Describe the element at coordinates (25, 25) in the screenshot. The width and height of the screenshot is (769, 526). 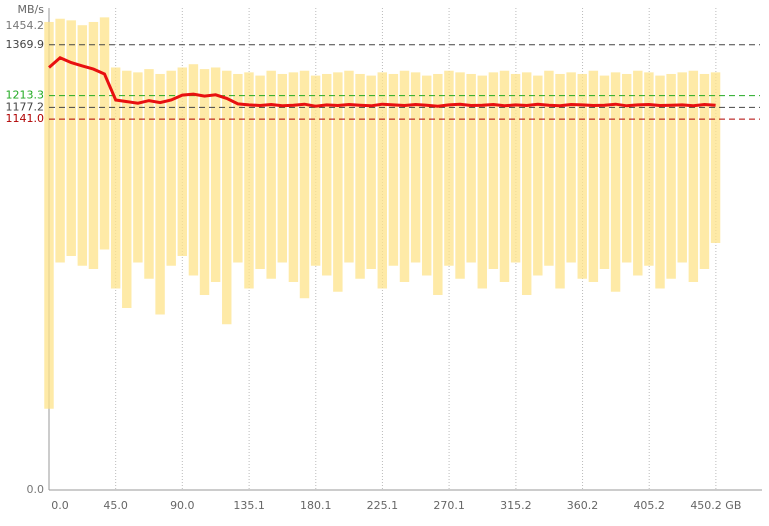
I see `y-tick-label: 1454.2` at that location.